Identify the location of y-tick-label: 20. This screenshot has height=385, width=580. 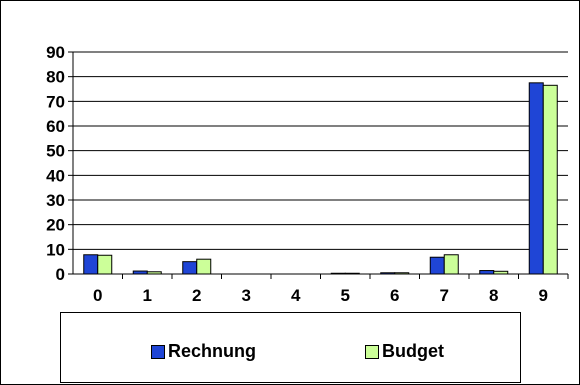
(55, 225).